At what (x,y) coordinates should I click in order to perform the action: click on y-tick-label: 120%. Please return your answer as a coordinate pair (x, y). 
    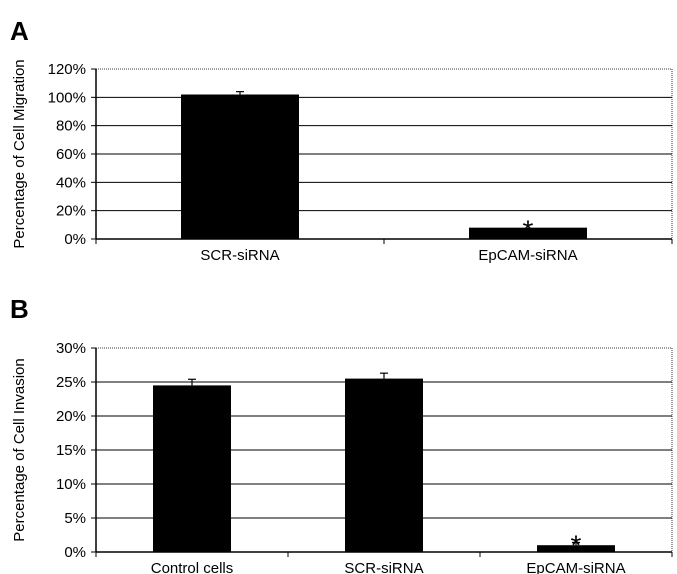
    Looking at the image, I should click on (67, 69).